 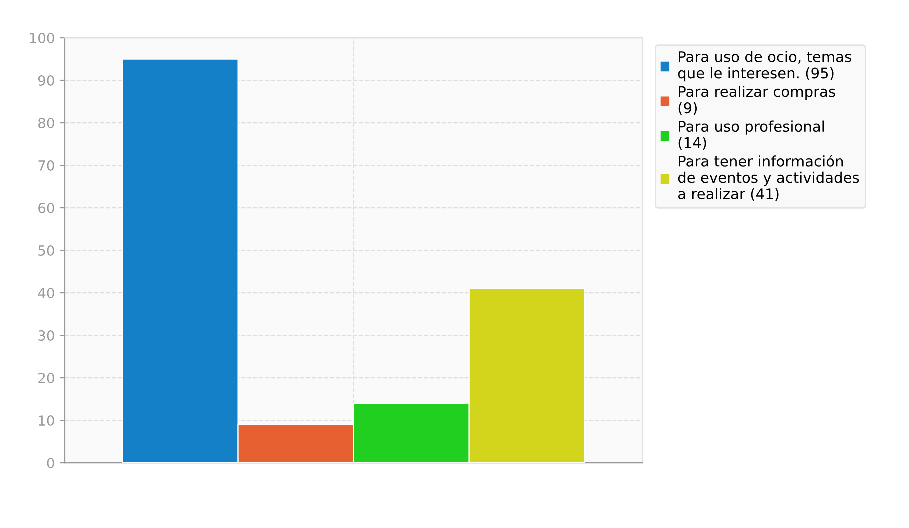 I want to click on legend-label: Para uso profesional (14), so click(x=751, y=135).